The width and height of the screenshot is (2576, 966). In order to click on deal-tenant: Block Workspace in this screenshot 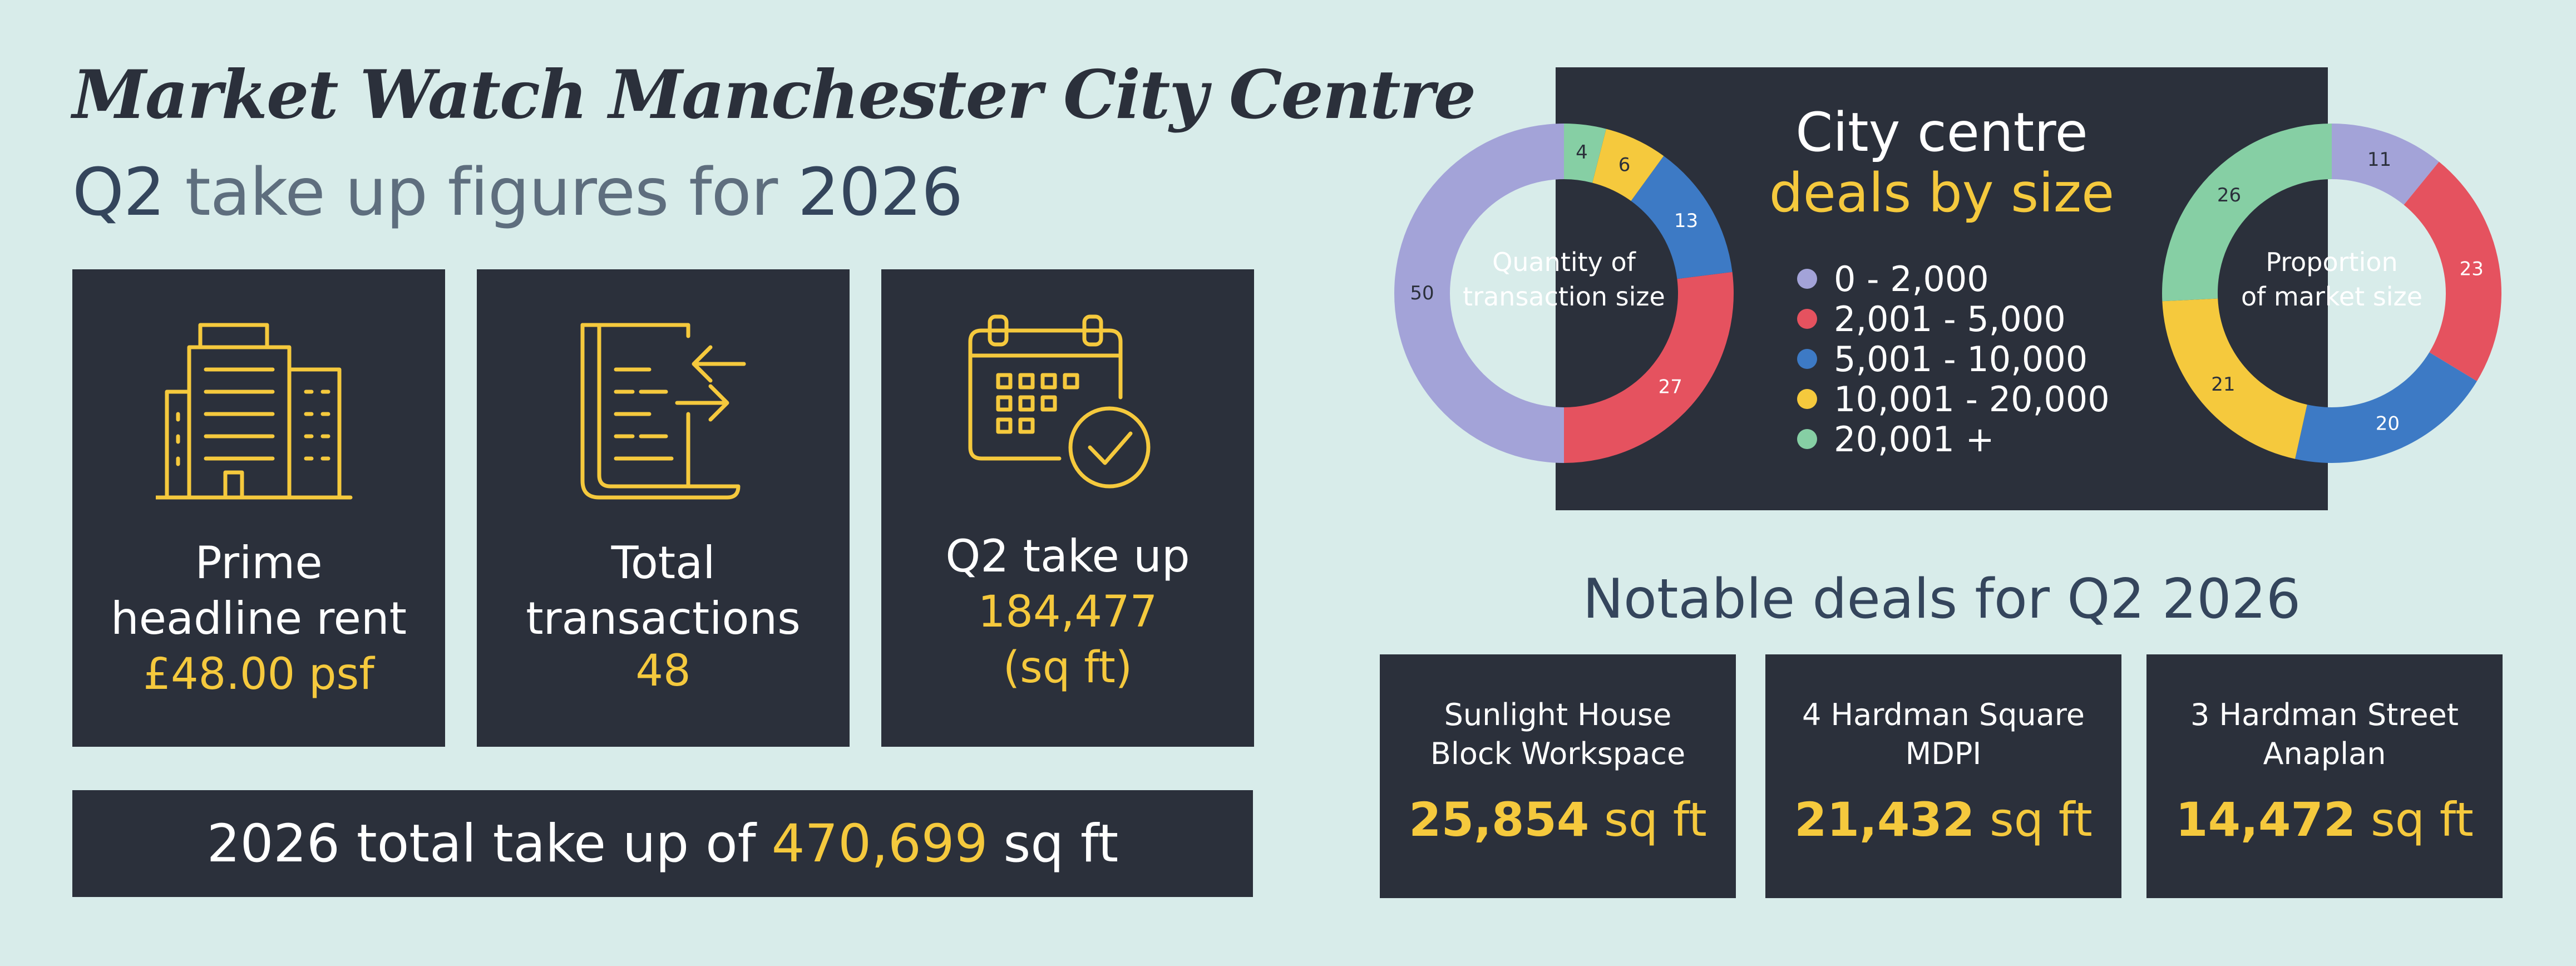, I will do `click(1558, 753)`.